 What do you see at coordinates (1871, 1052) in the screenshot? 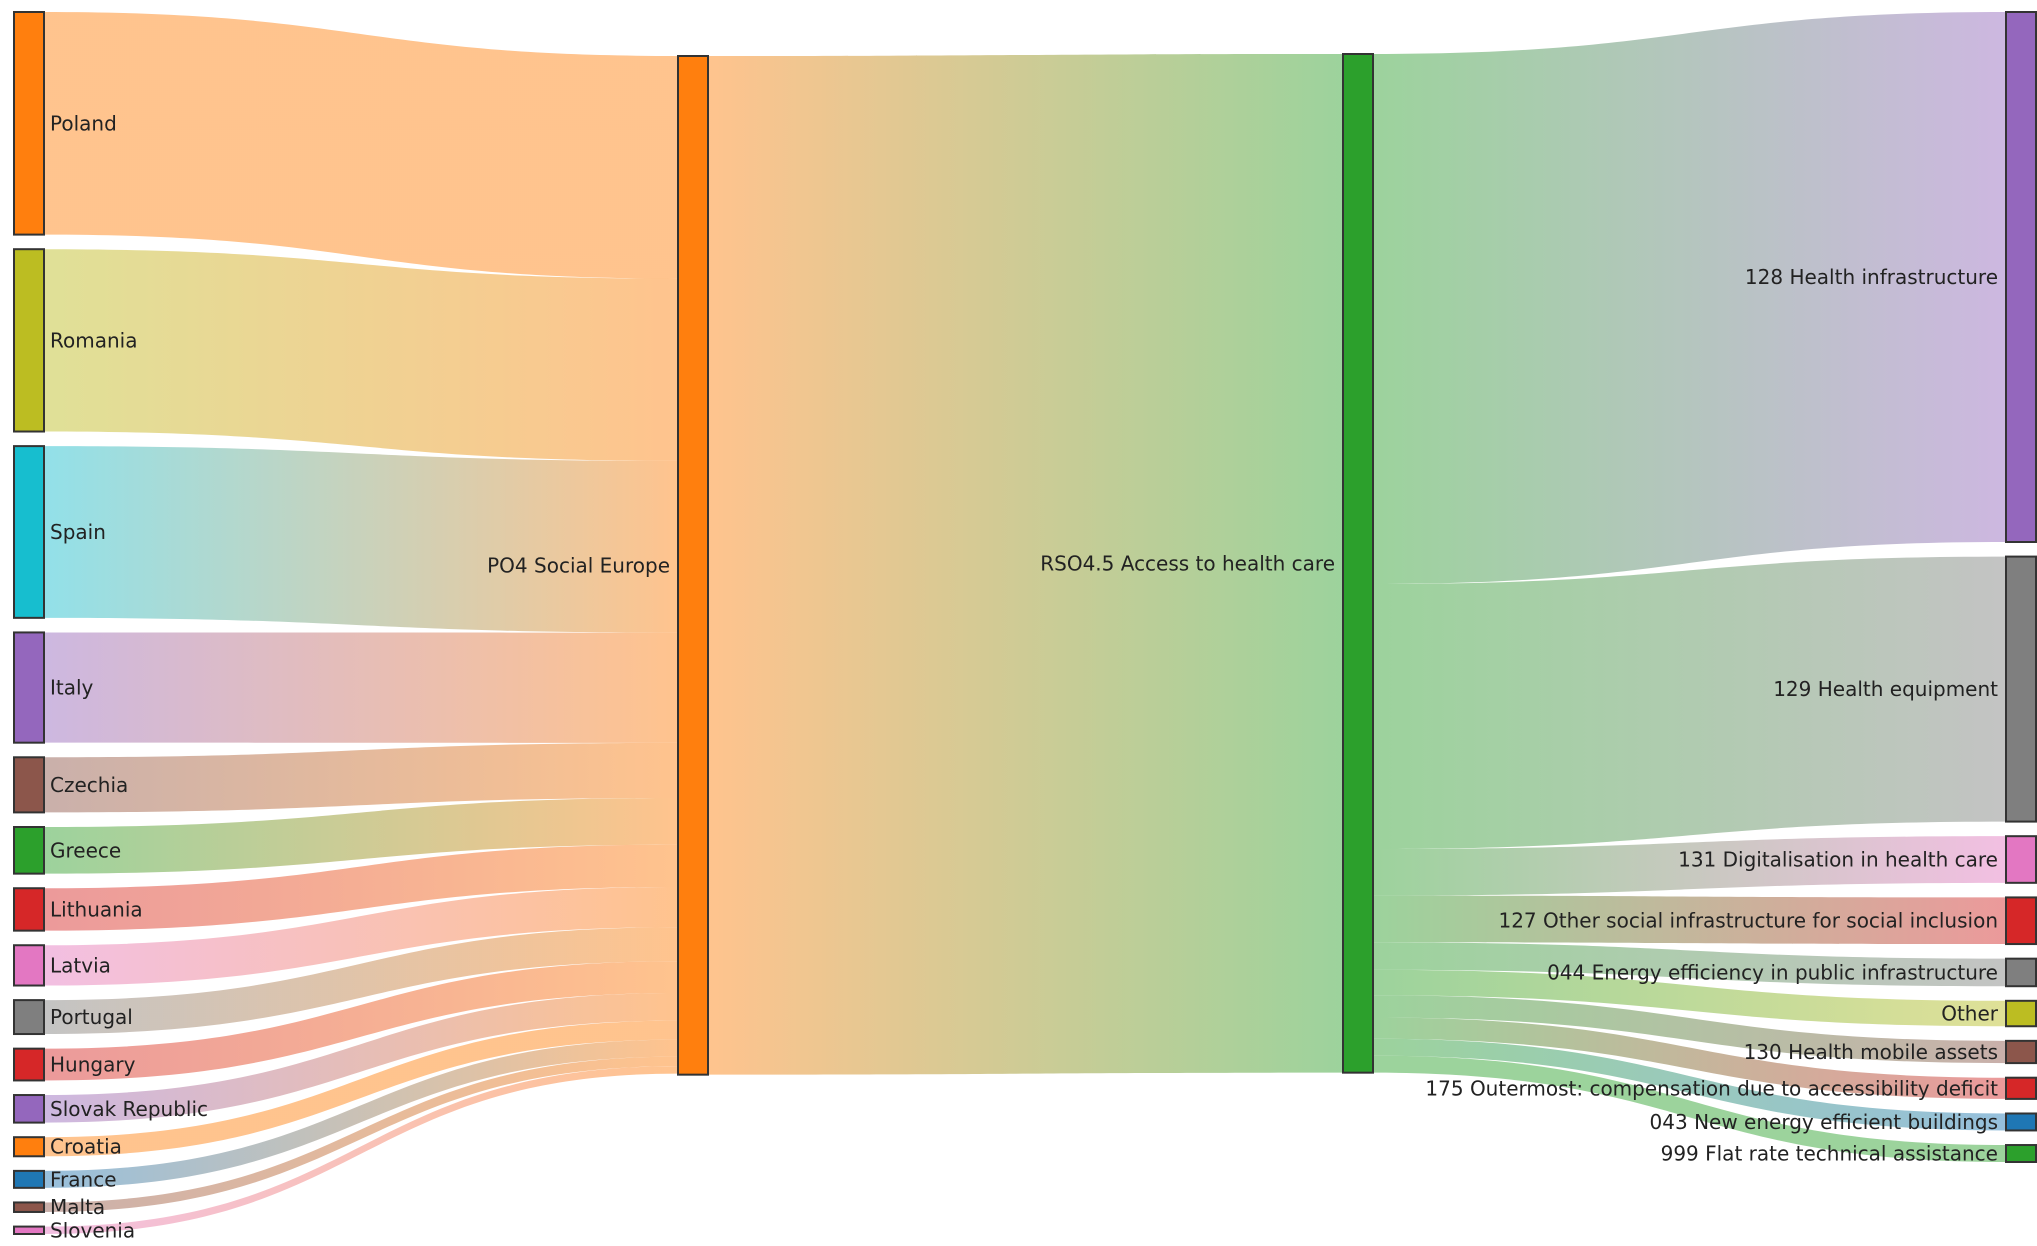
I see `node-label-c130: 130 Health mobile assets` at bounding box center [1871, 1052].